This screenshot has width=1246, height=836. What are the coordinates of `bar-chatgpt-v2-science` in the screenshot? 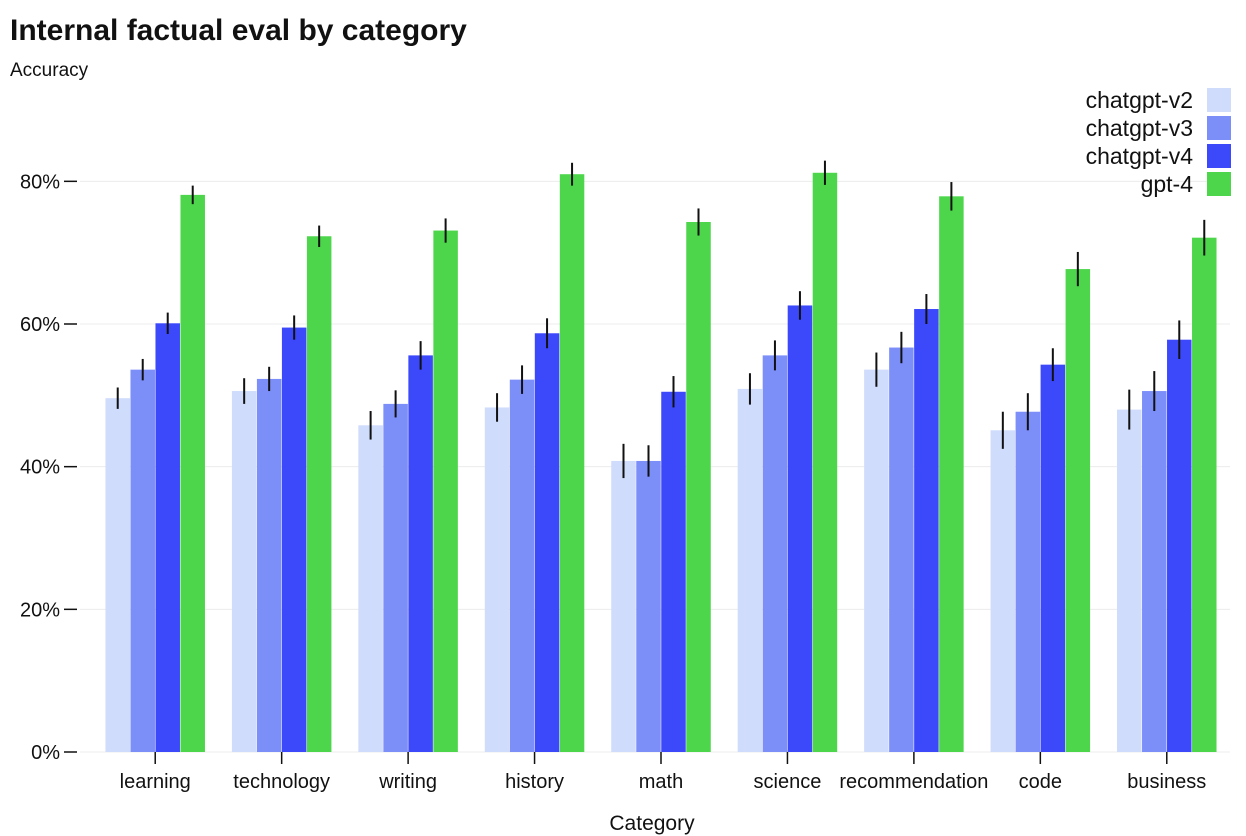 It's located at (750, 570).